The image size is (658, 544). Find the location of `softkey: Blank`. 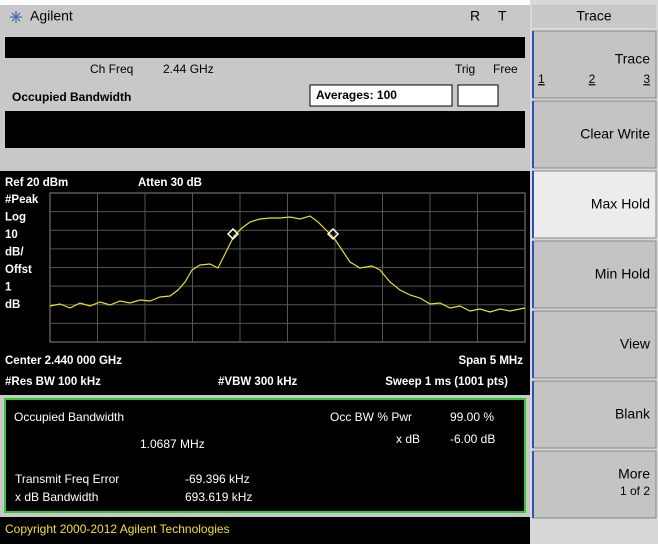

softkey: Blank is located at coordinates (594, 414).